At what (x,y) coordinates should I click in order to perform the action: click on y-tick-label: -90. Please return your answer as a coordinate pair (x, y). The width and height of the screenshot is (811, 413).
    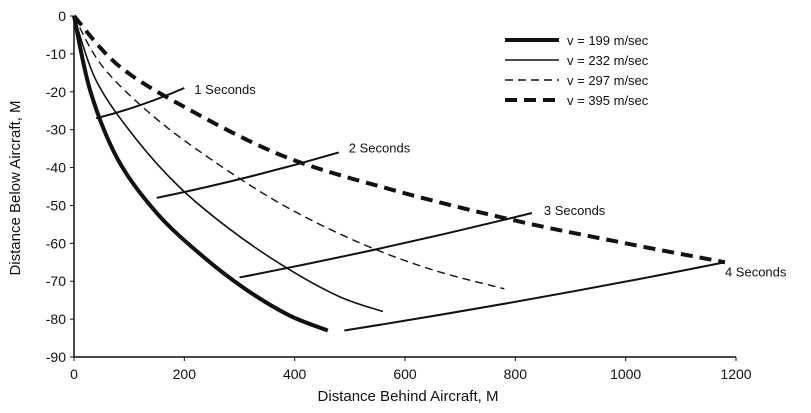
    Looking at the image, I should click on (56, 357).